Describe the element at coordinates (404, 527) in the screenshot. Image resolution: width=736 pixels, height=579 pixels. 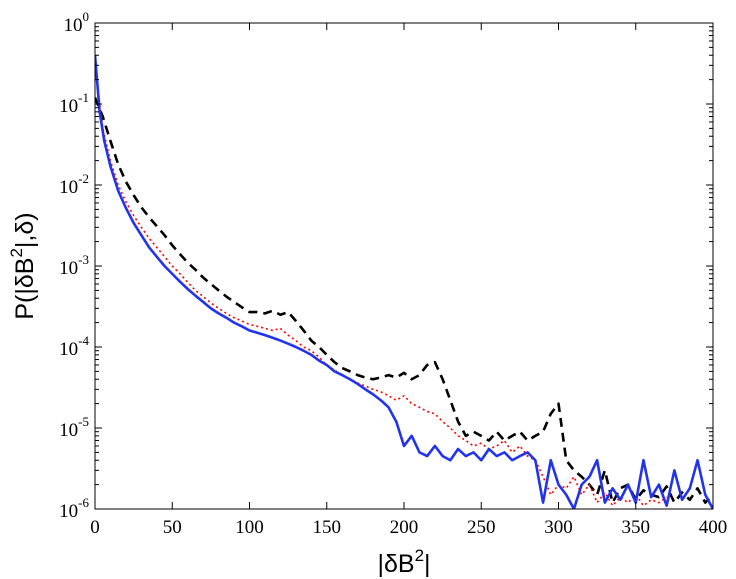
I see `x-tick-label: 200` at that location.